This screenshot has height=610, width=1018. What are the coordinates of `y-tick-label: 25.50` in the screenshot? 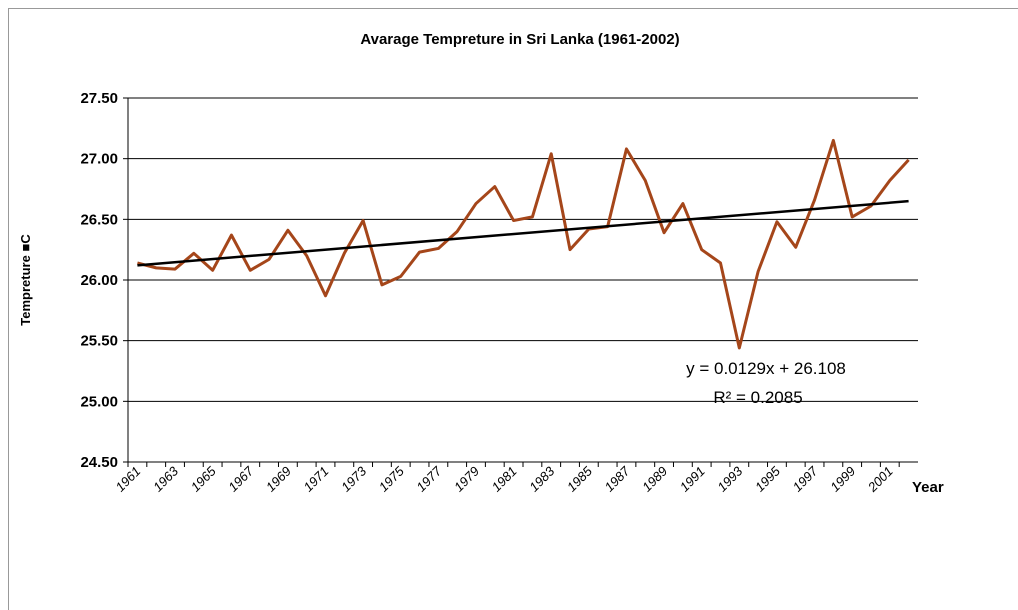 It's located at (99, 341).